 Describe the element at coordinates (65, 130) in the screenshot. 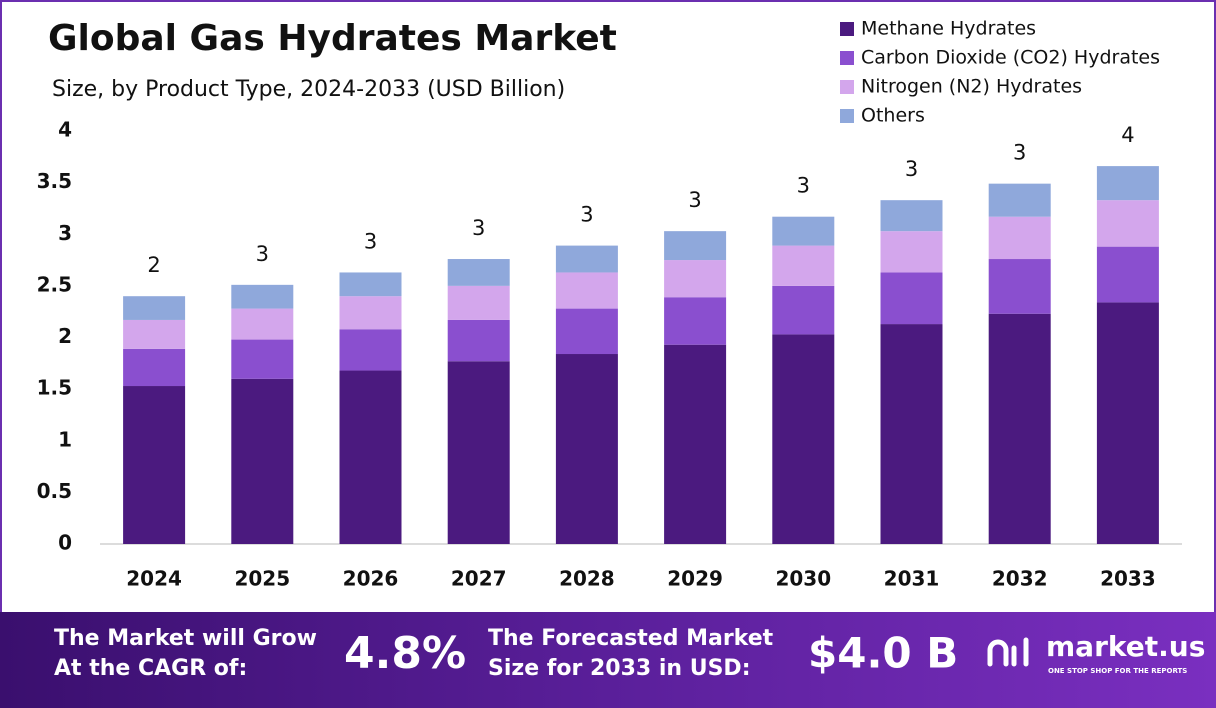

I see `y-tick-label: 4` at that location.